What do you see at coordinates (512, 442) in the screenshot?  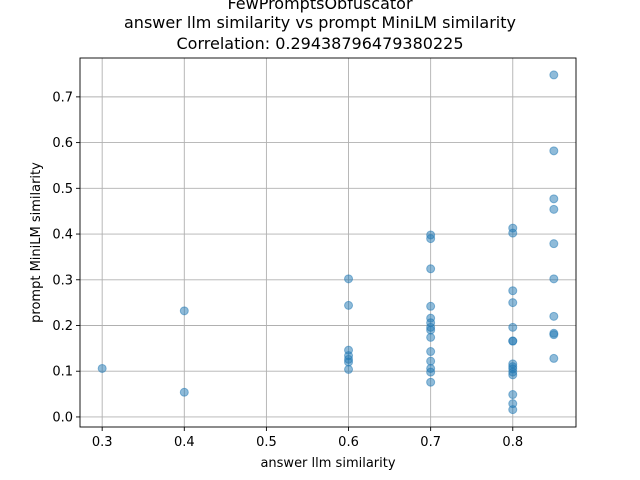 I see `x-tick-label: 0.8` at bounding box center [512, 442].